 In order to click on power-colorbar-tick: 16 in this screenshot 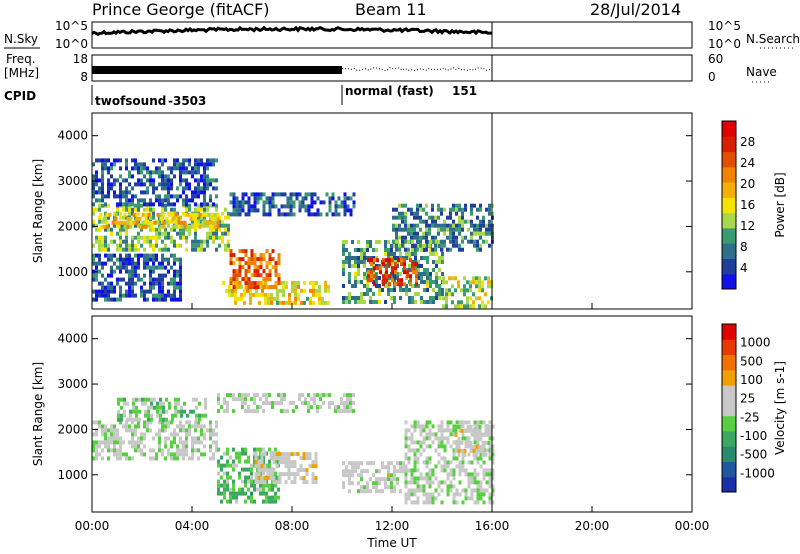, I will do `click(747, 205)`.